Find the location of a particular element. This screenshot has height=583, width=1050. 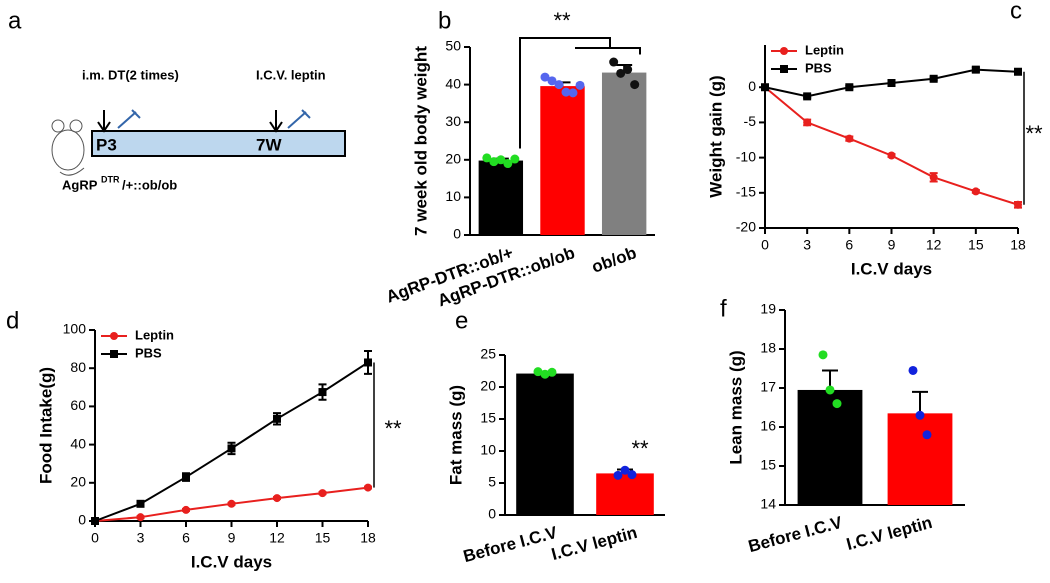

y-tick-label: 30 is located at coordinates (453, 121).